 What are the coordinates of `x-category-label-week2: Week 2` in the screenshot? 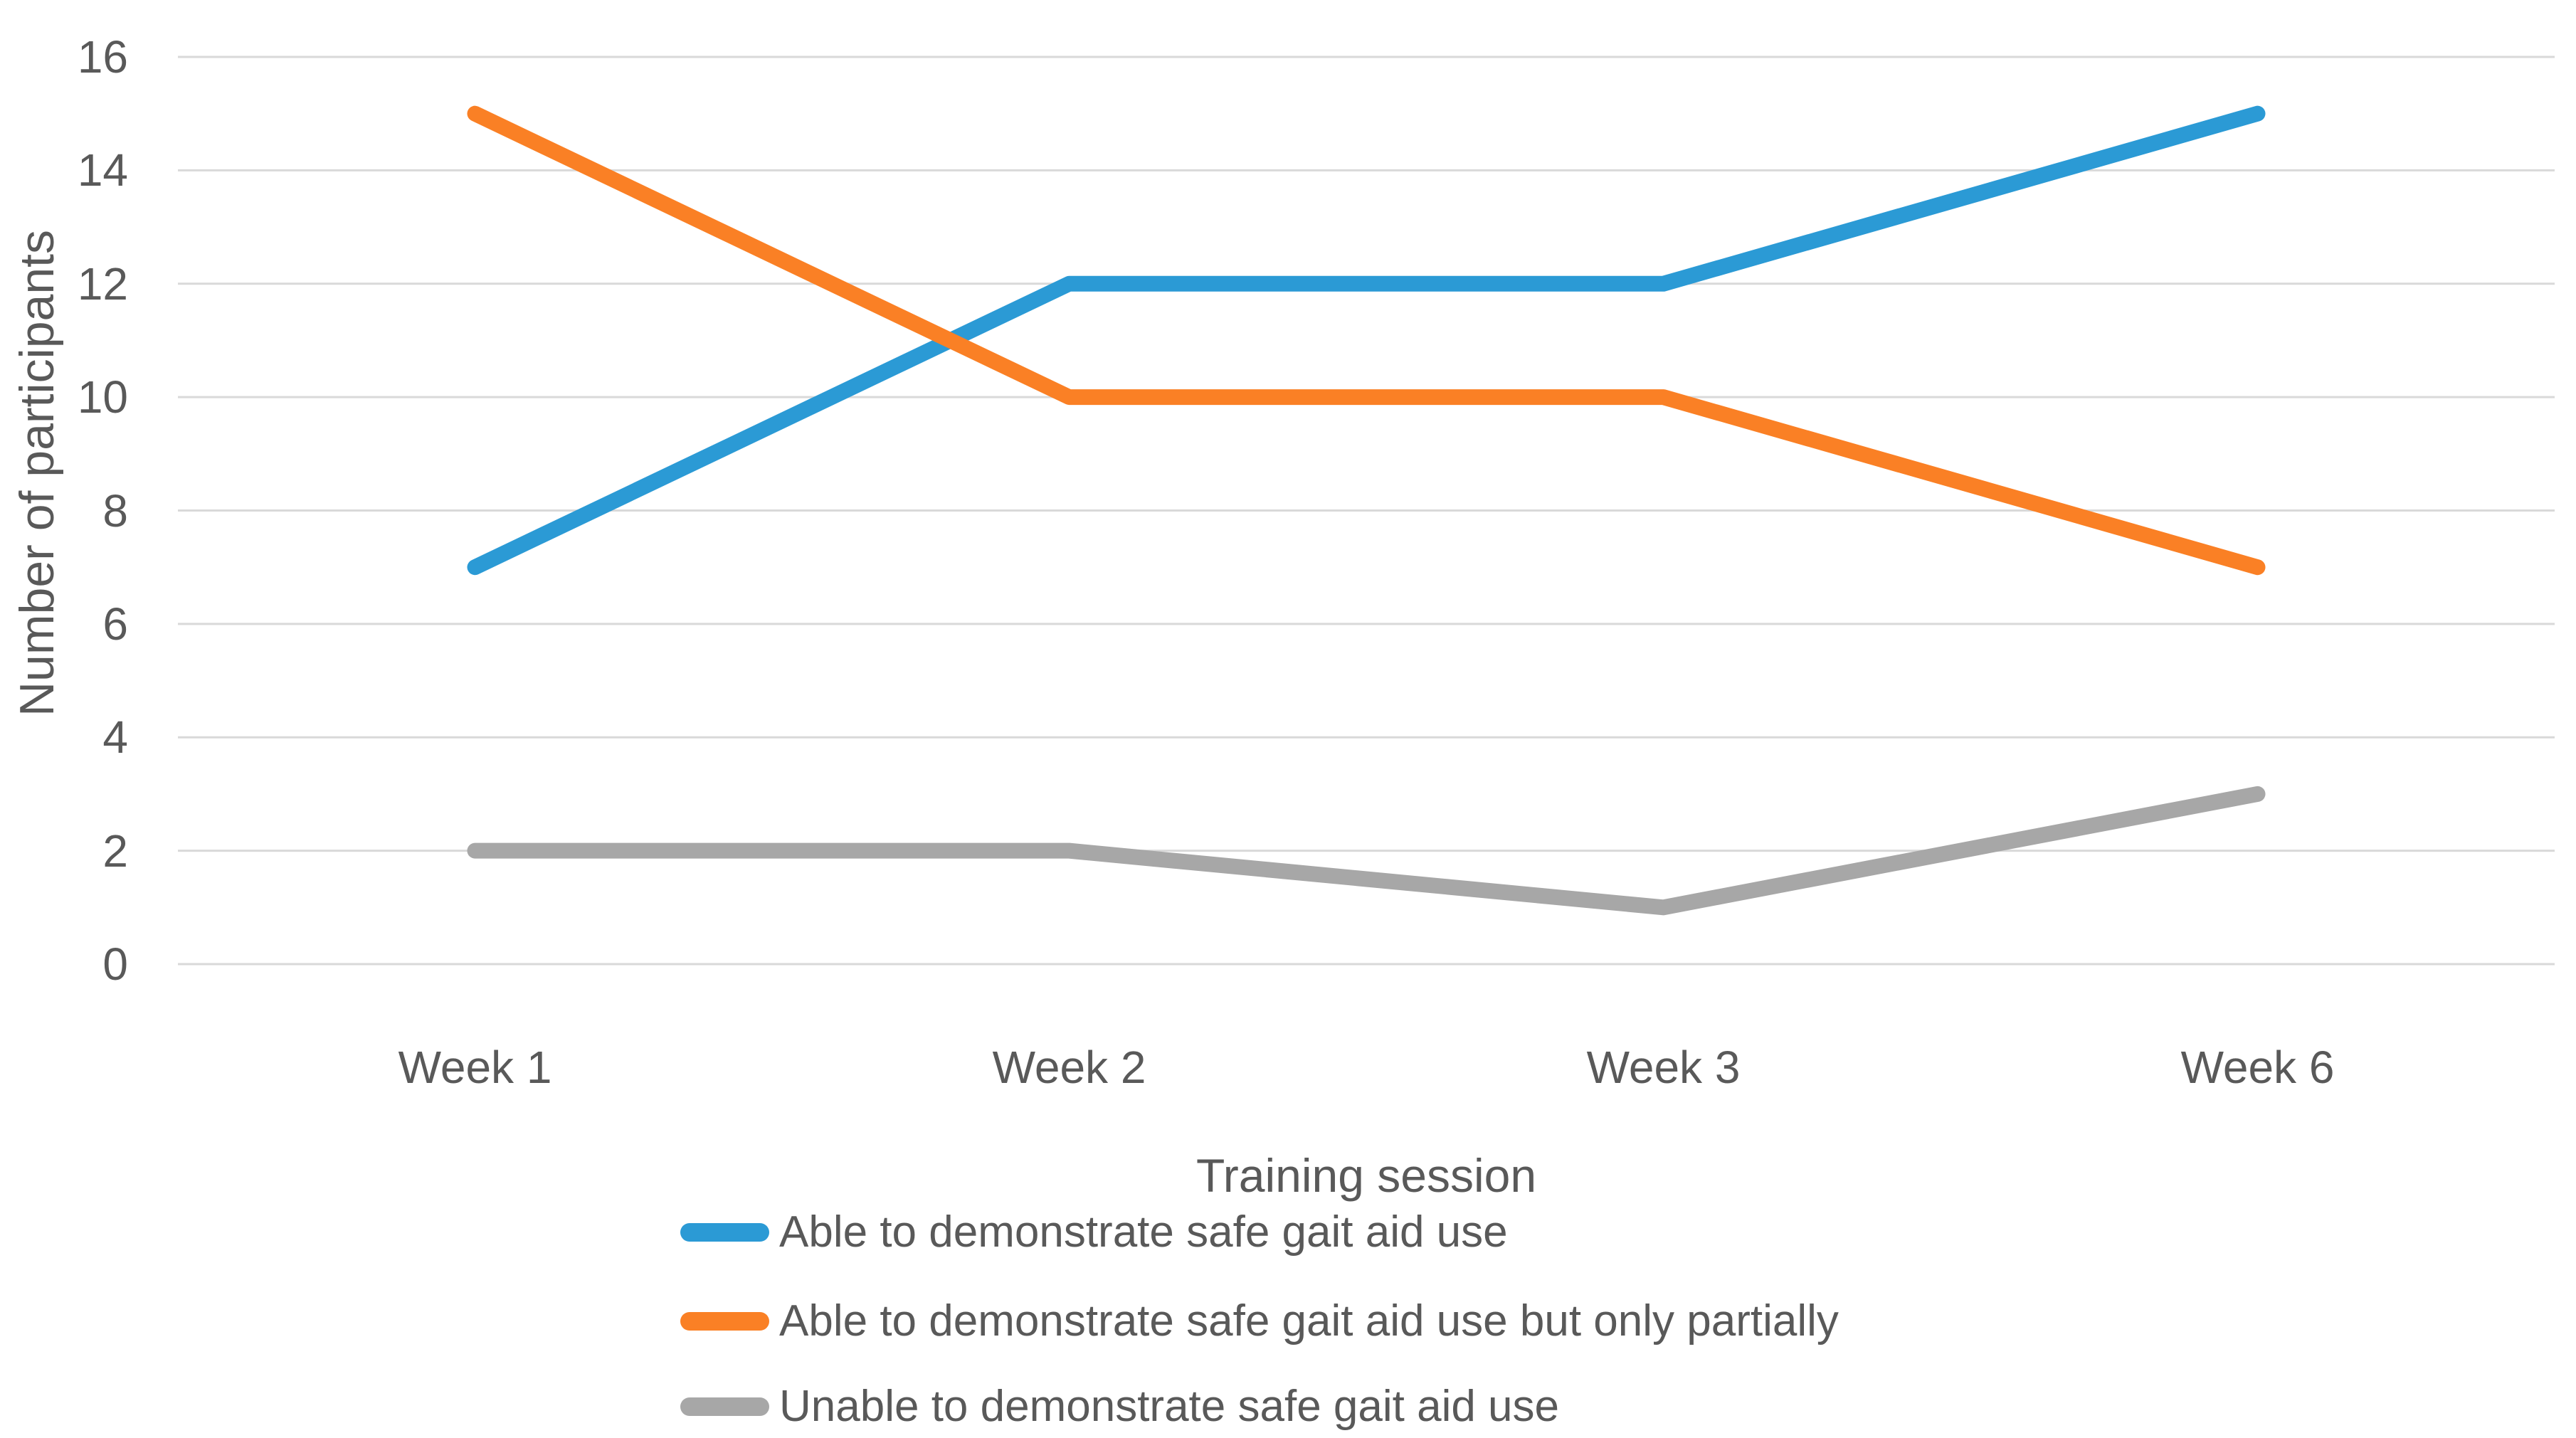 It's located at (1069, 1067).